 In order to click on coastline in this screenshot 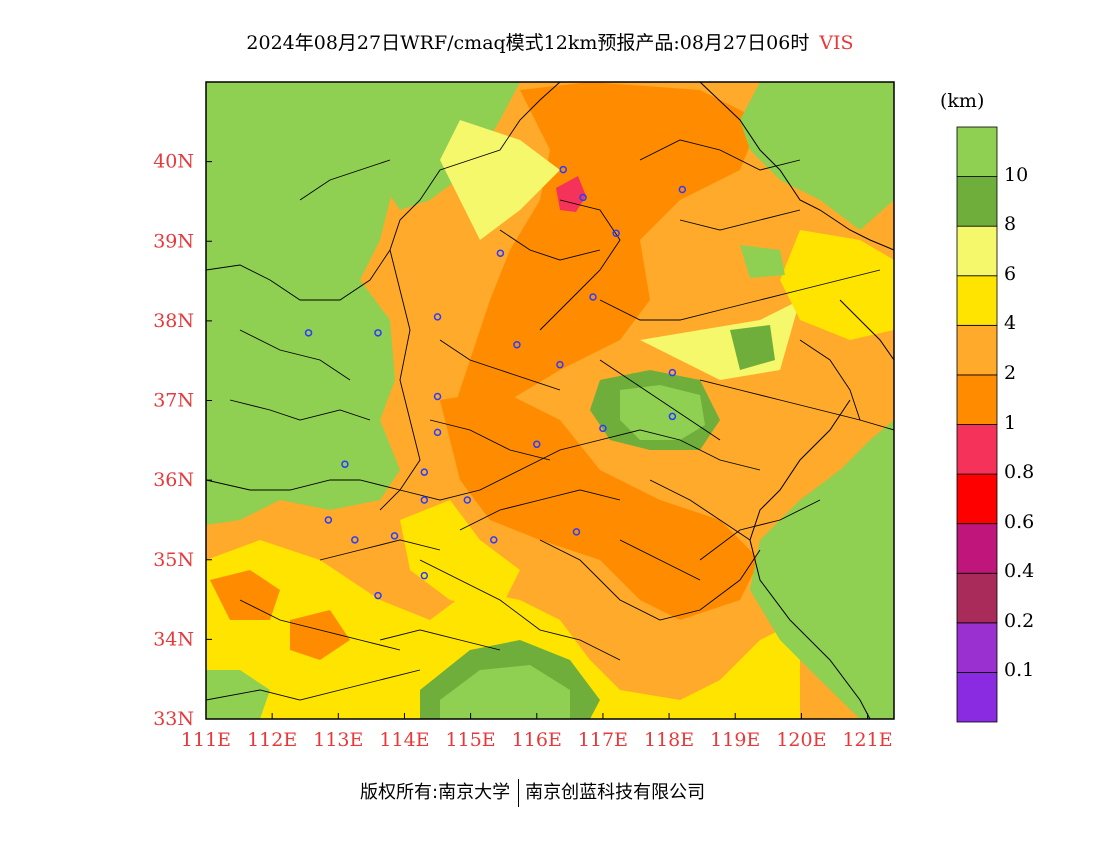, I will do `click(796, 400)`.